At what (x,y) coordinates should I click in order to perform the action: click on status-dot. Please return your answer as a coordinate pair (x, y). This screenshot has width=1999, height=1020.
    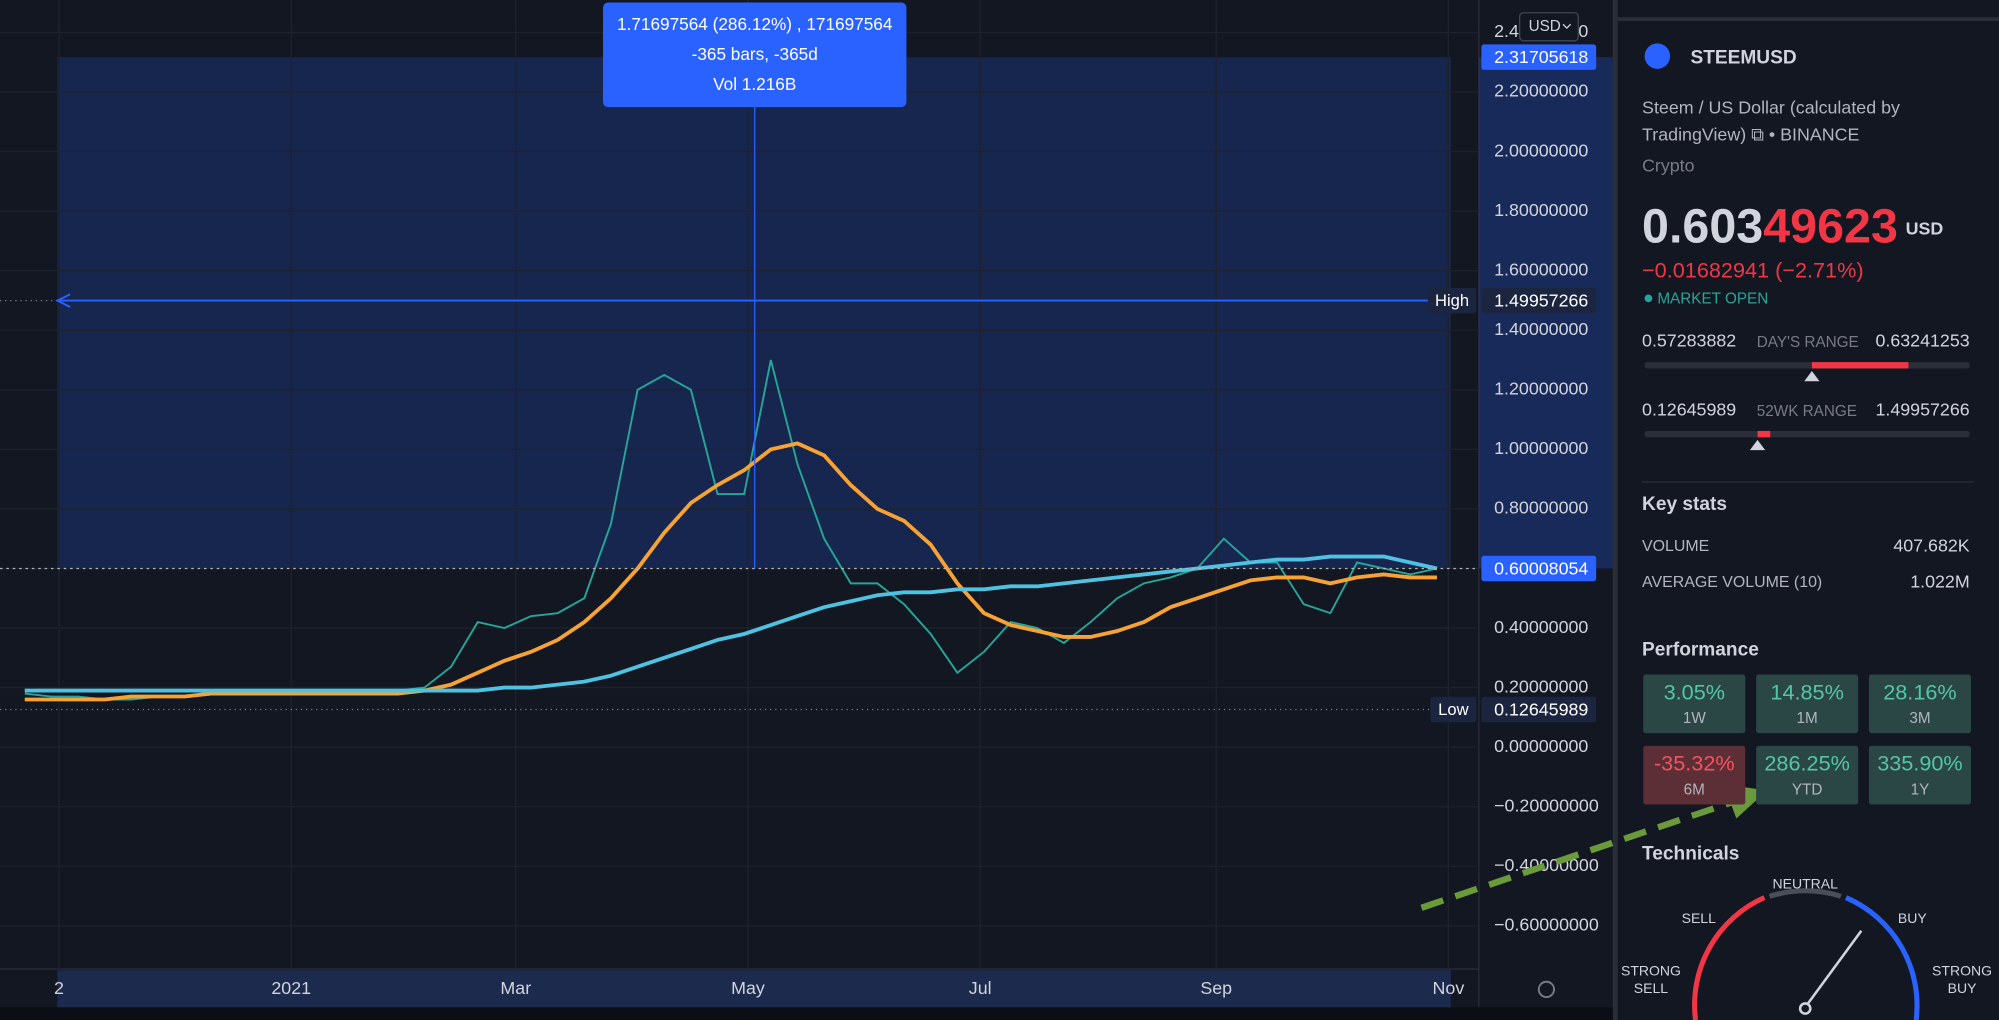
    Looking at the image, I should click on (1648, 298).